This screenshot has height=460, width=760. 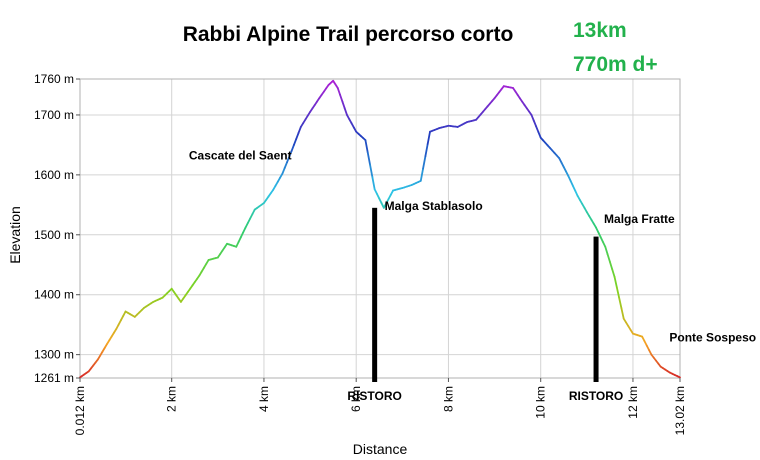 I want to click on x-tick-label-5: 10 km, so click(x=541, y=402).